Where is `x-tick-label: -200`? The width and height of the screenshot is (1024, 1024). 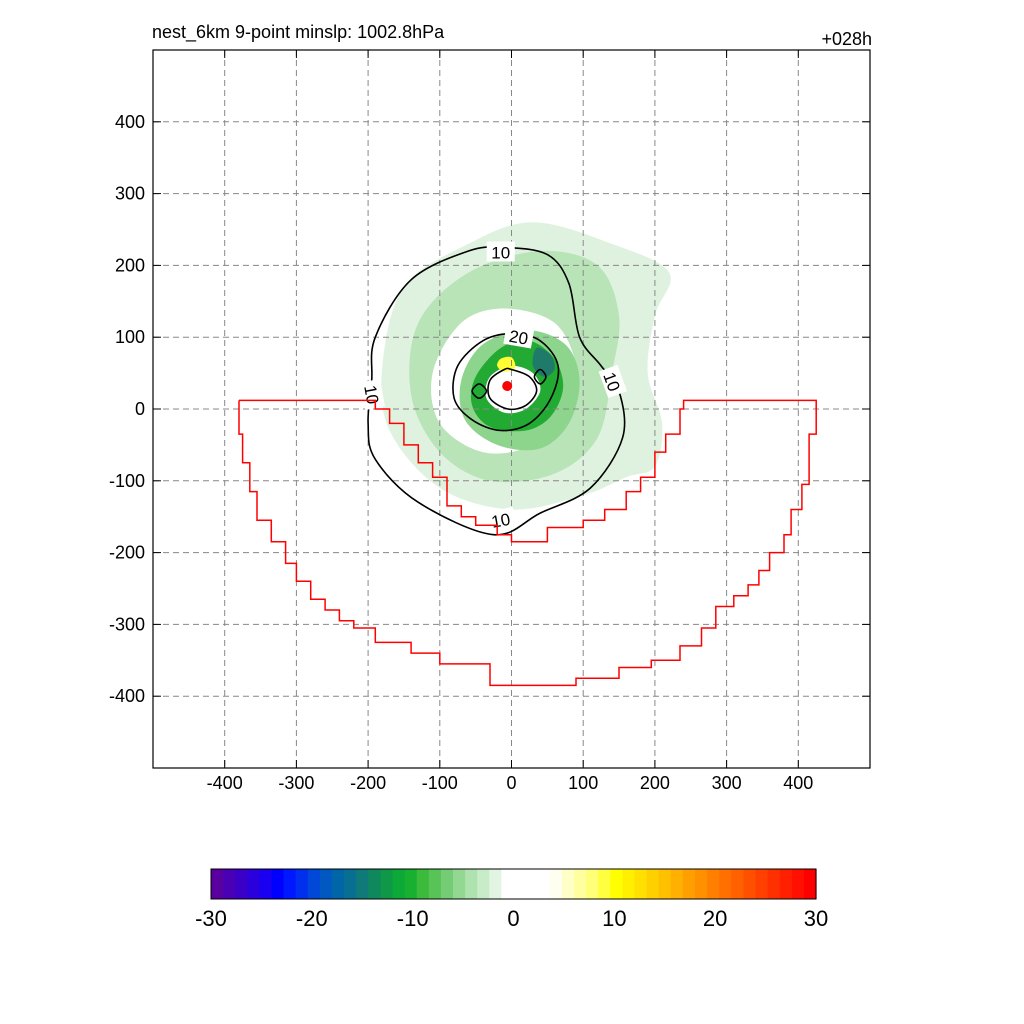
x-tick-label: -200 is located at coordinates (368, 783).